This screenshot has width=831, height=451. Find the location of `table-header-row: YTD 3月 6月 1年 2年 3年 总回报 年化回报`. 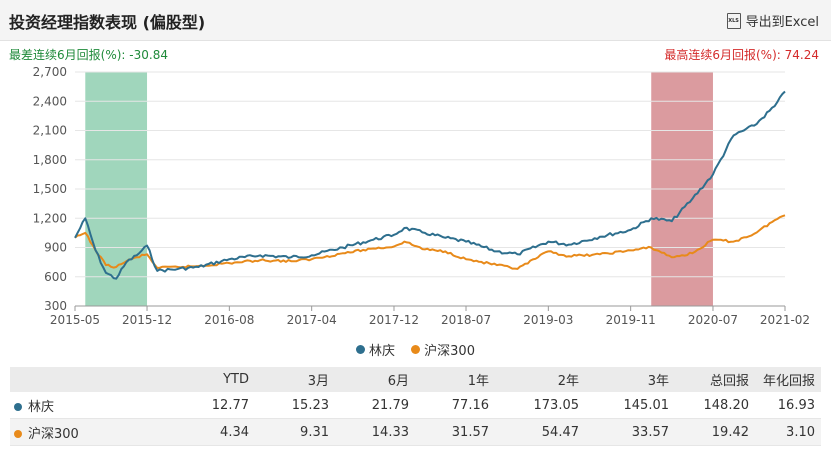

table-header-row: YTD 3月 6月 1年 2年 3年 总回报 年化回报 is located at coordinates (415, 379).